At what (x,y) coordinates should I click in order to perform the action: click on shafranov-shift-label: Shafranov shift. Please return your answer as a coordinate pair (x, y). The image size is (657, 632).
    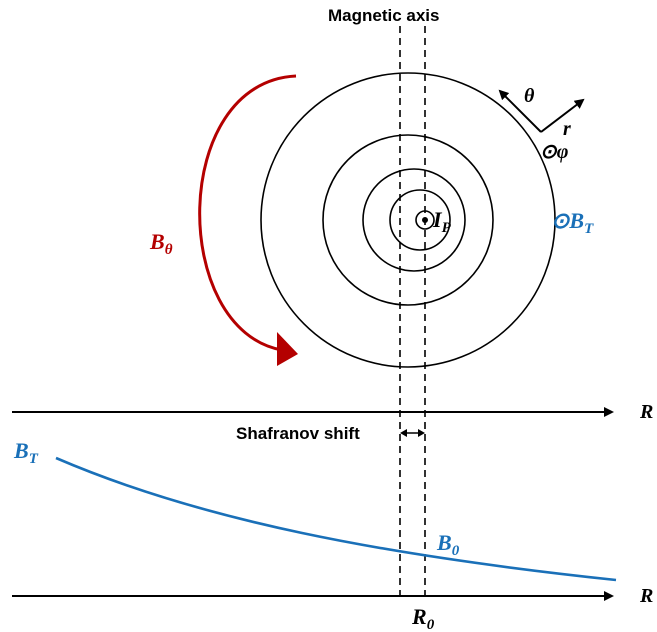
    Looking at the image, I should click on (298, 433).